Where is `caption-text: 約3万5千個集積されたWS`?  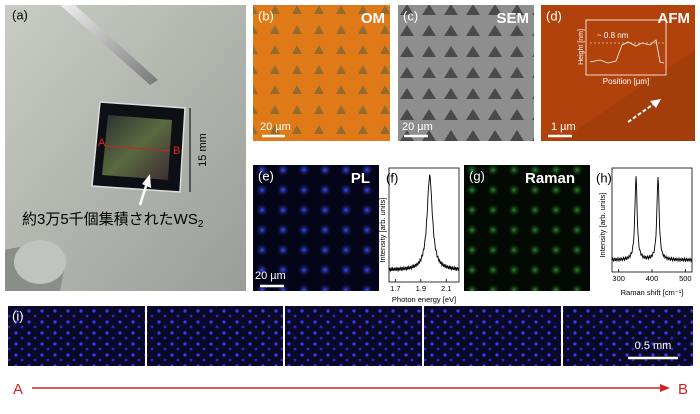 caption-text: 約3万5千個集積されたWS is located at coordinates (110, 219).